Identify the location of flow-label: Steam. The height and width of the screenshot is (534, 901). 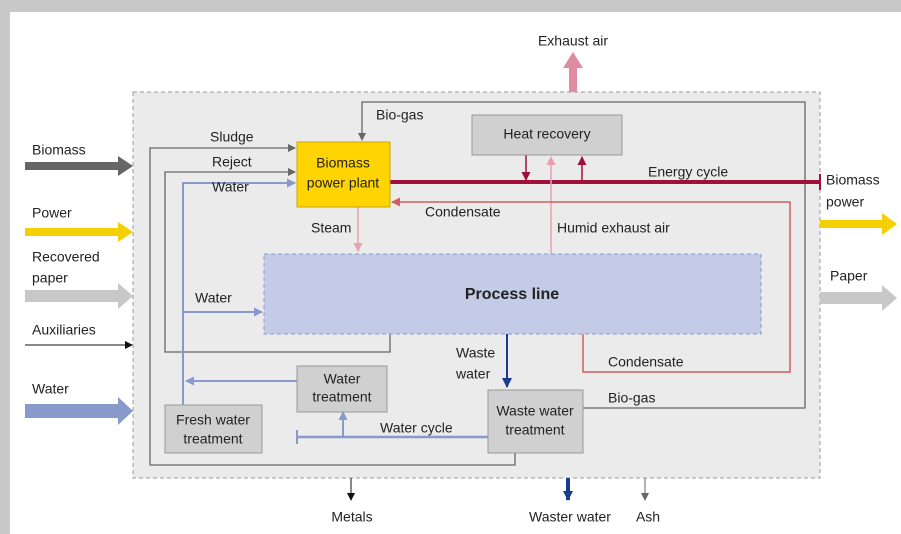
(331, 228).